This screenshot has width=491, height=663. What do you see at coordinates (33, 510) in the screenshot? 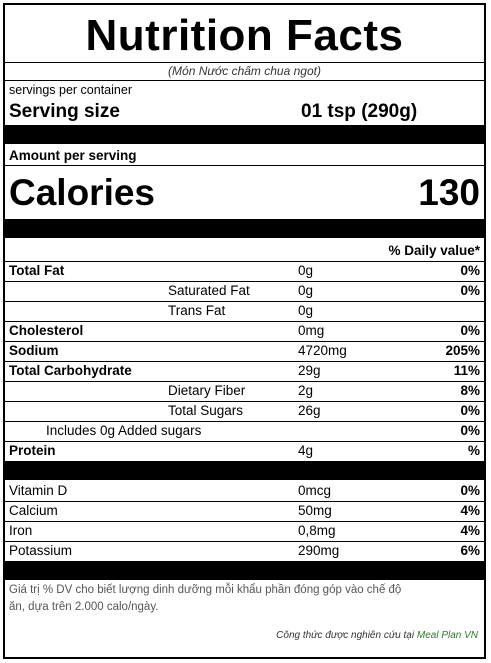
I see `vitamin-name-calcium: Calcium` at bounding box center [33, 510].